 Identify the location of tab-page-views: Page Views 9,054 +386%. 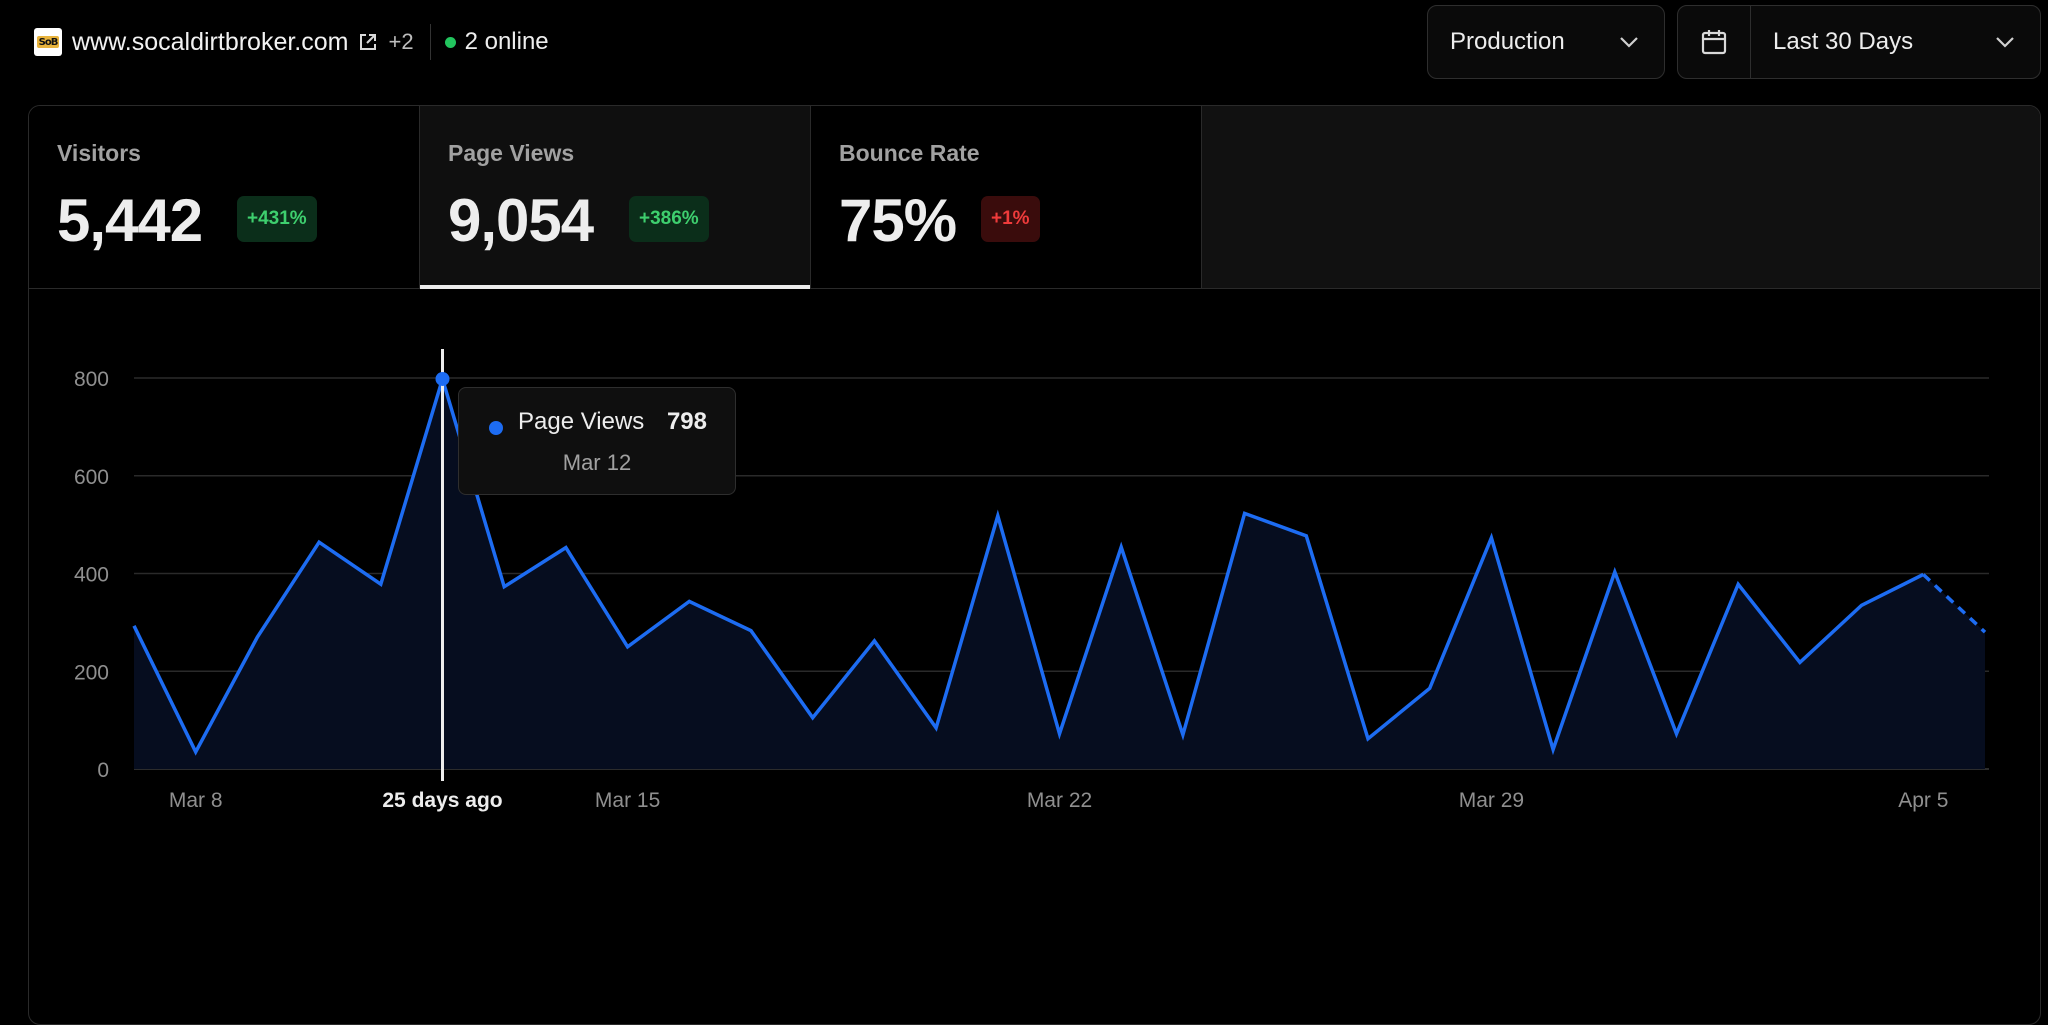
(615, 197).